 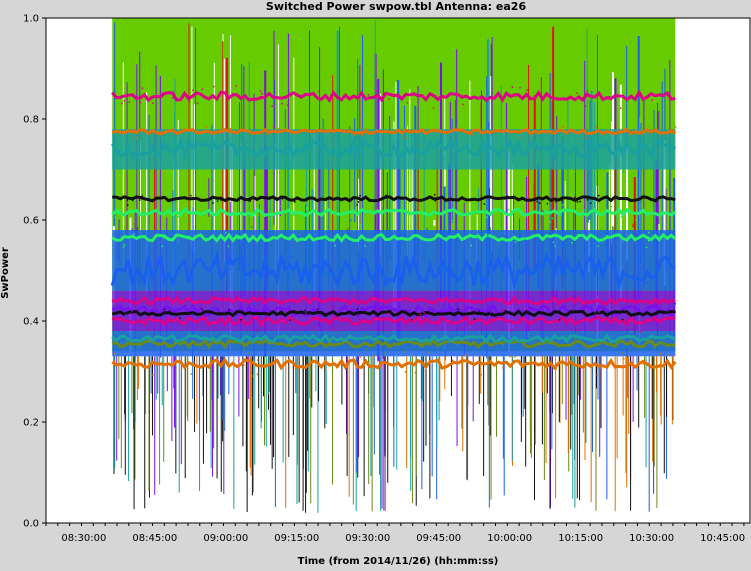 What do you see at coordinates (398, 561) in the screenshot?
I see `x-axis-label: Time (from 2014/11/26) (hh:mm:ss)` at bounding box center [398, 561].